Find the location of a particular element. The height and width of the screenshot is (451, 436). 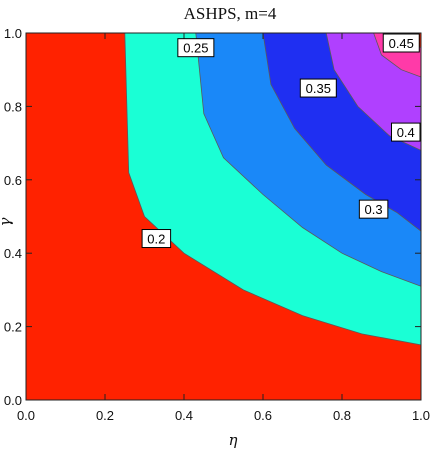

y-axis-label: γ is located at coordinates (7, 221).